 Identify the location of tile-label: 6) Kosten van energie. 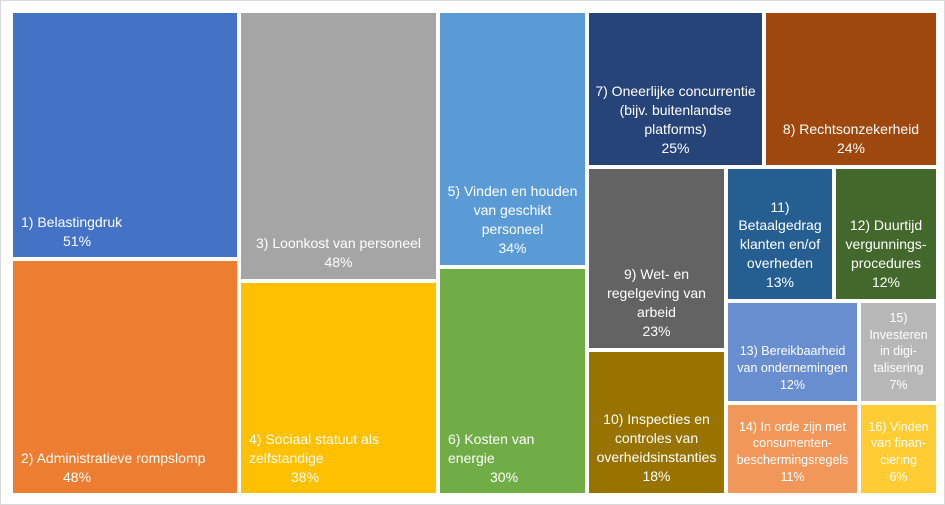
(491, 449).